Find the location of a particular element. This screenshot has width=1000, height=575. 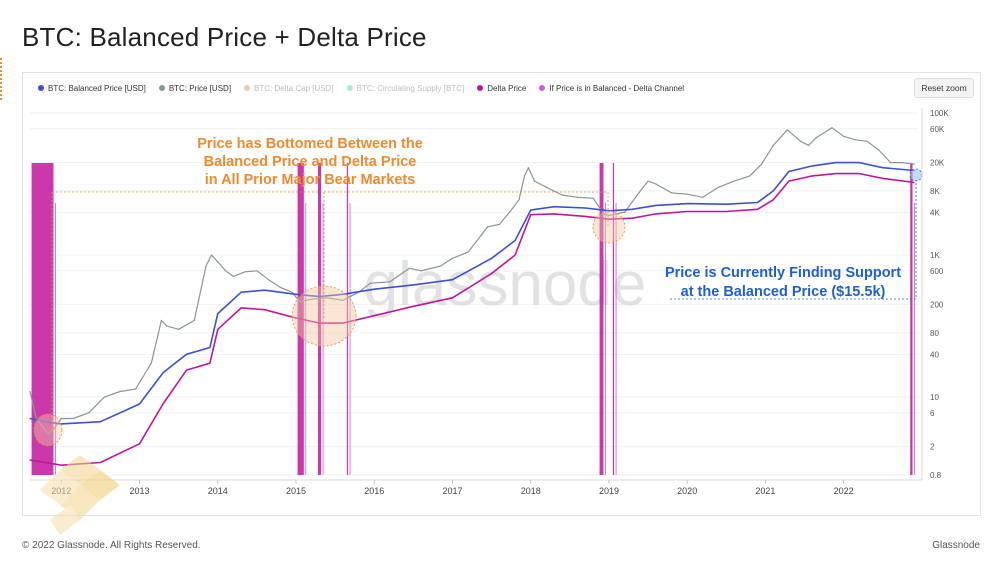

legend-item-delta-price: Delta Price is located at coordinates (501, 88).